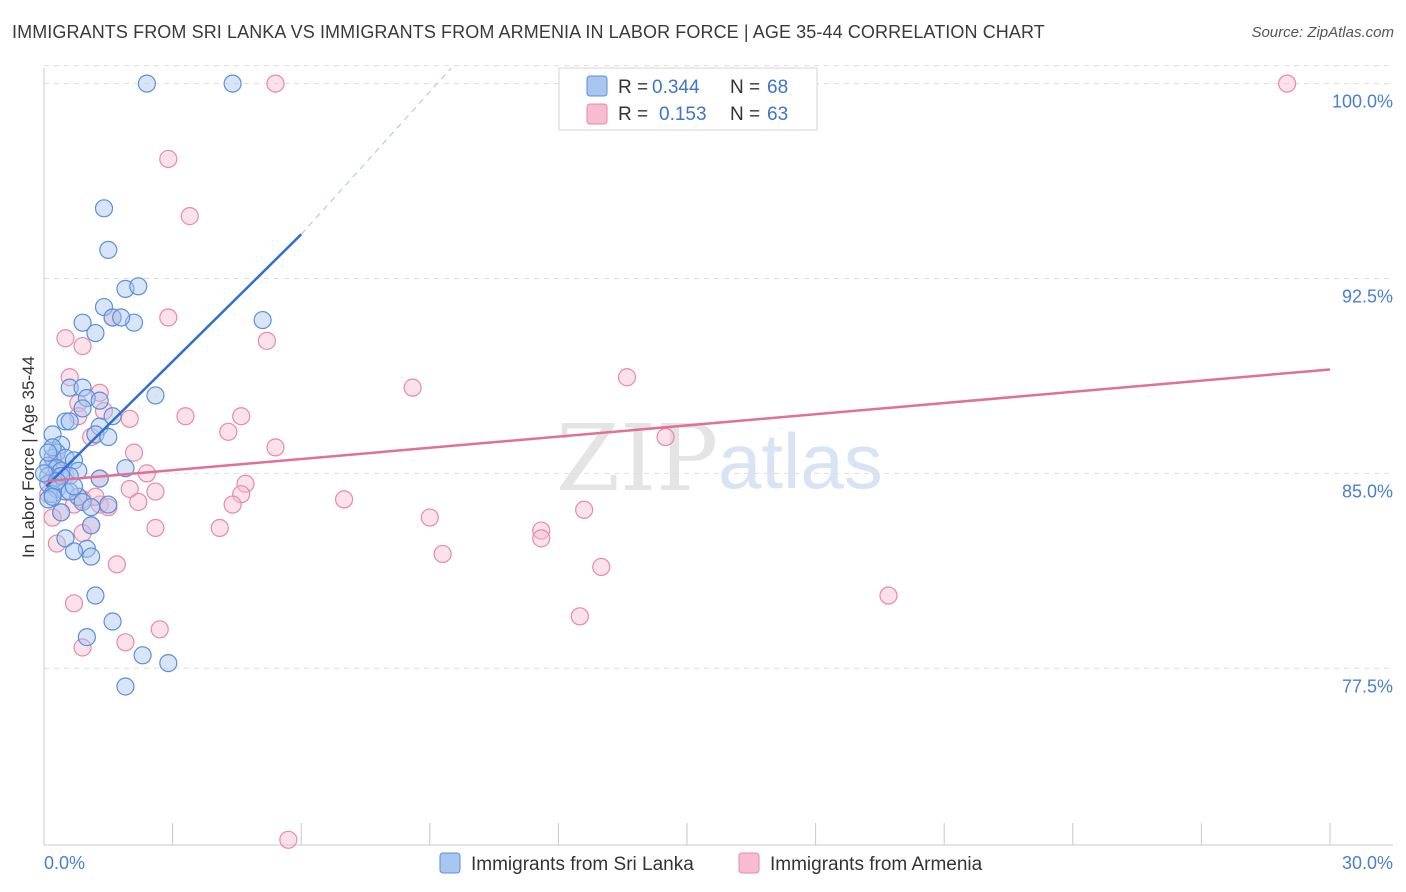  Describe the element at coordinates (688, 99) in the screenshot. I see `correlation-legend: R = 0.344 N = 68 R = 0.153 N = 63` at that location.